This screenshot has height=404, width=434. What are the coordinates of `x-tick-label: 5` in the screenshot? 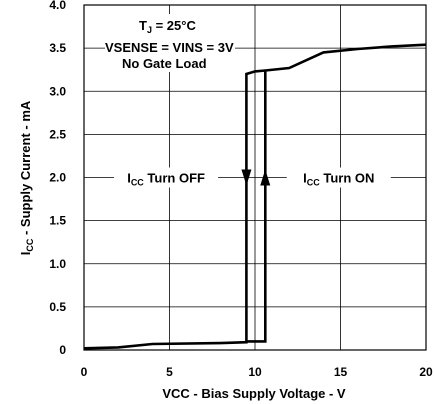 It's located at (169, 372).